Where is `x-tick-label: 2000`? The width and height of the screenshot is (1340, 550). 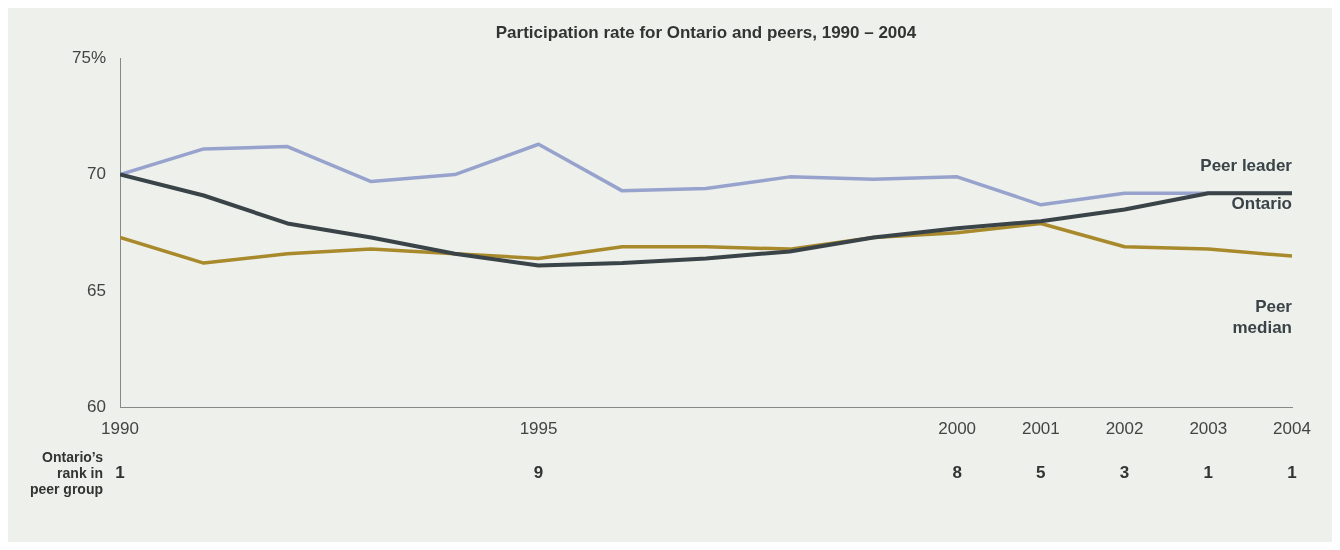 x-tick-label: 2000 is located at coordinates (957, 429).